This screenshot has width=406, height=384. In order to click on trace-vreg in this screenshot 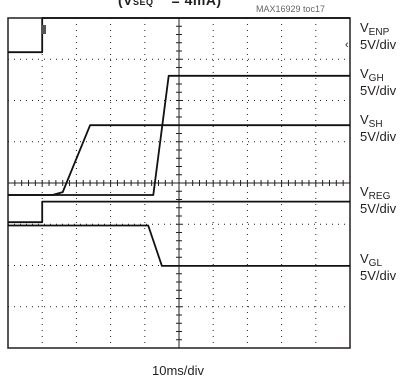, I will do `click(179, 212)`.